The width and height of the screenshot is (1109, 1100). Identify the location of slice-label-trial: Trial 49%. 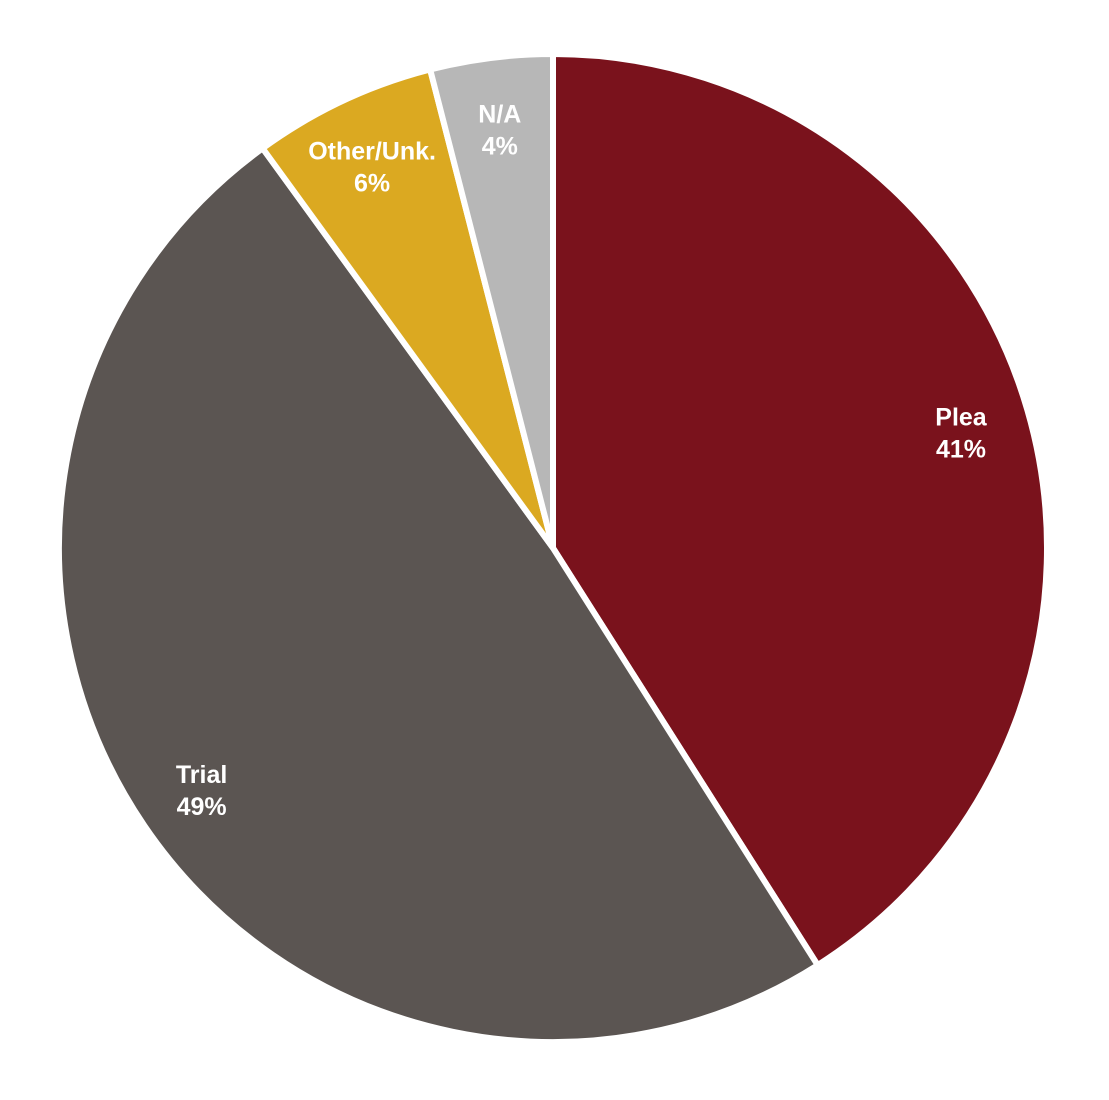
(201, 791).